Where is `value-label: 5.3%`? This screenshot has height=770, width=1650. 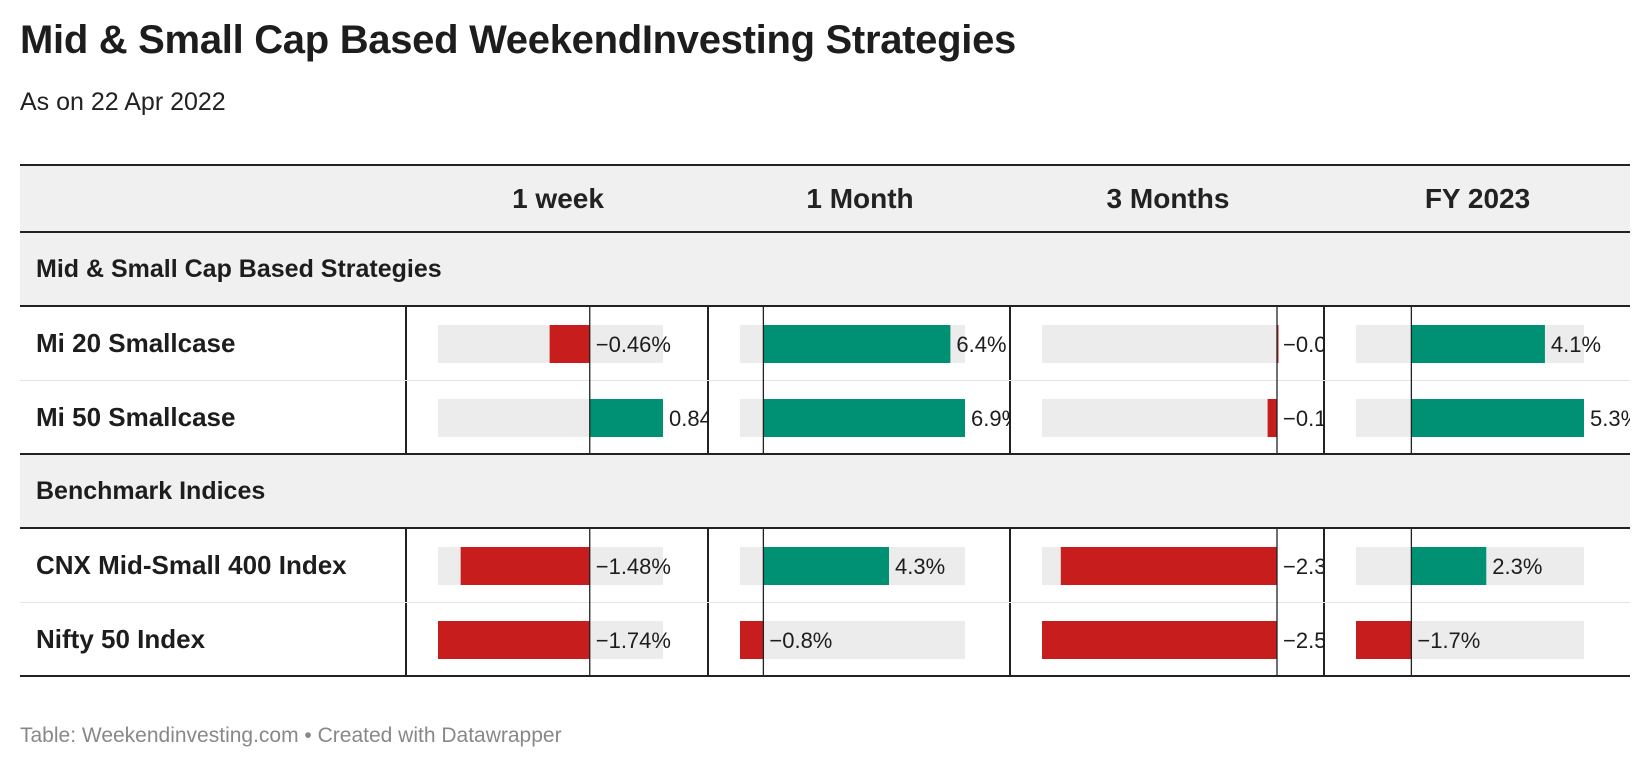
value-label: 5.3% is located at coordinates (1610, 418).